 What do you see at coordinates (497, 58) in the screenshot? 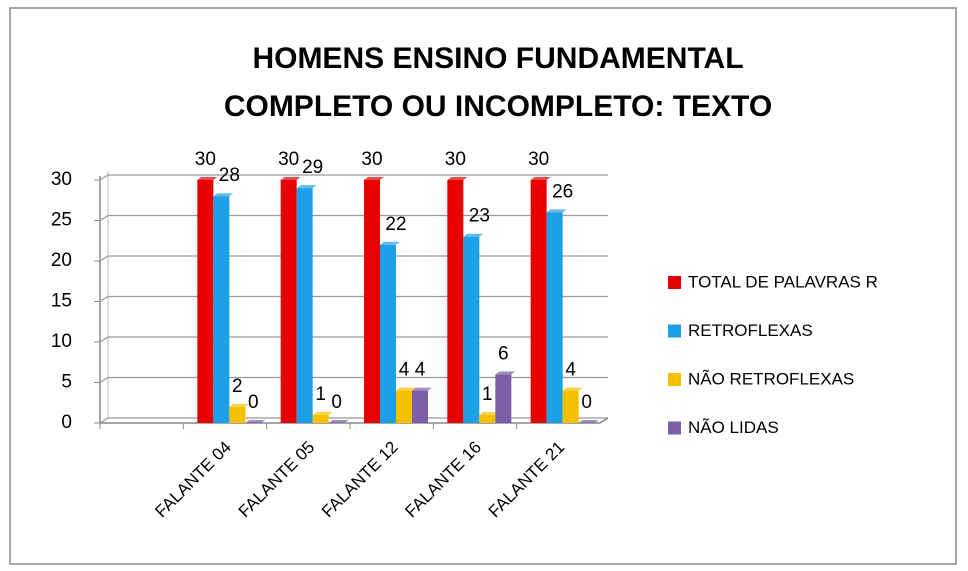
I see `chart-title: HOMENS ENSINO FUNDAMENTAL` at bounding box center [497, 58].